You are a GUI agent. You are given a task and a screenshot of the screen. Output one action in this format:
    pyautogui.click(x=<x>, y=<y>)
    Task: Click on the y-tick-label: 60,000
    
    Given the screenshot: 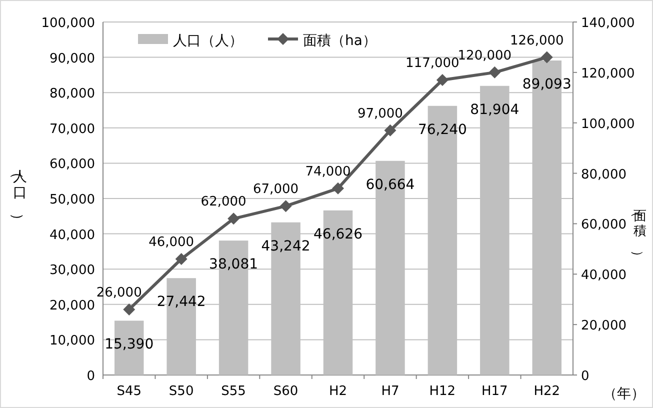 What is the action you would take?
    pyautogui.click(x=72, y=164)
    